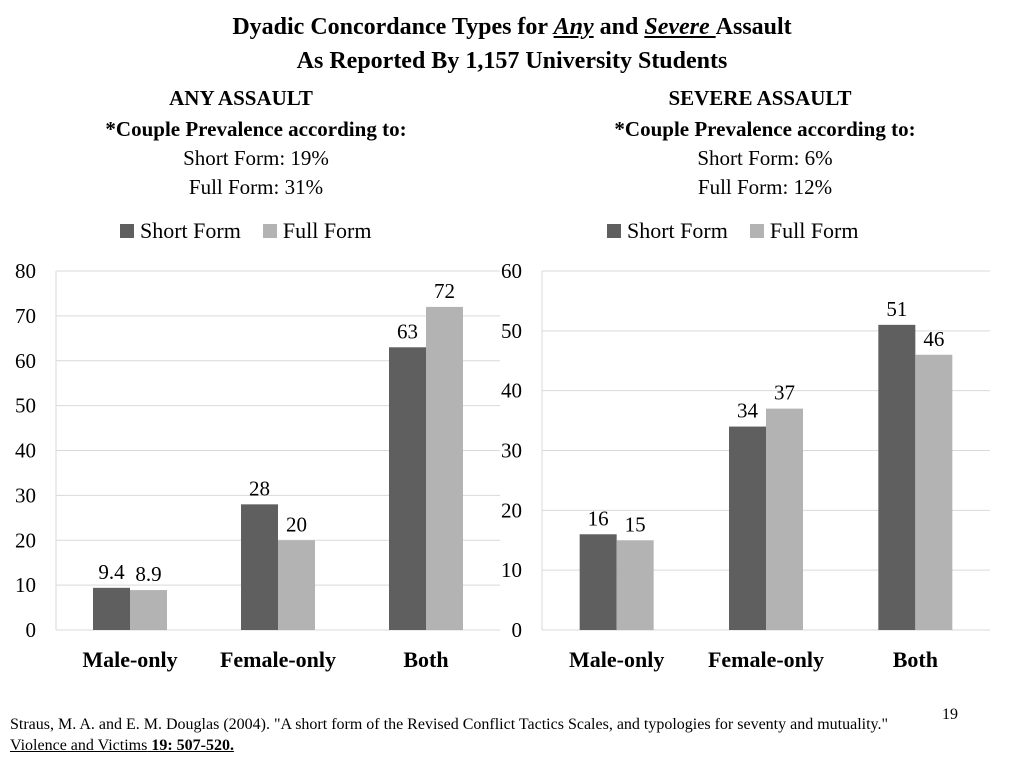 The height and width of the screenshot is (768, 1024). I want to click on panel-any-short-prevalence: Short Form: 19%, so click(256, 158).